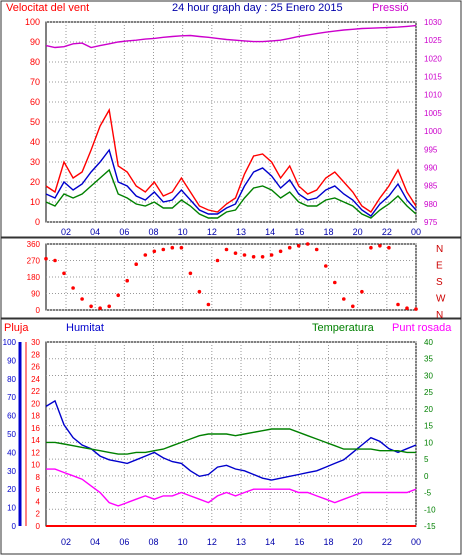 The height and width of the screenshot is (560, 462). What do you see at coordinates (35, 416) in the screenshot?
I see `rain-y-tick-label: 18` at bounding box center [35, 416].